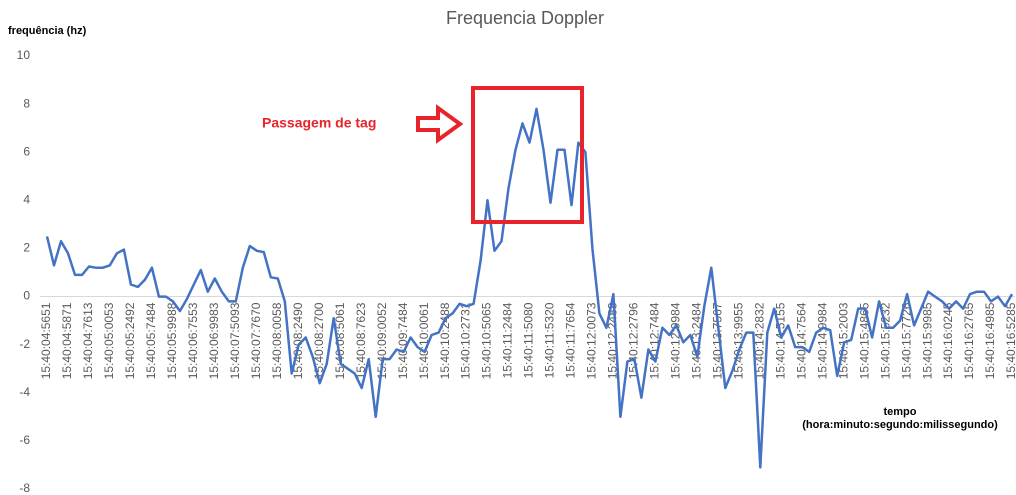 This screenshot has width=1016, height=495. Describe the element at coordinates (46, 340) in the screenshot. I see `x-tick-label: 15:40:04:5651` at that location.